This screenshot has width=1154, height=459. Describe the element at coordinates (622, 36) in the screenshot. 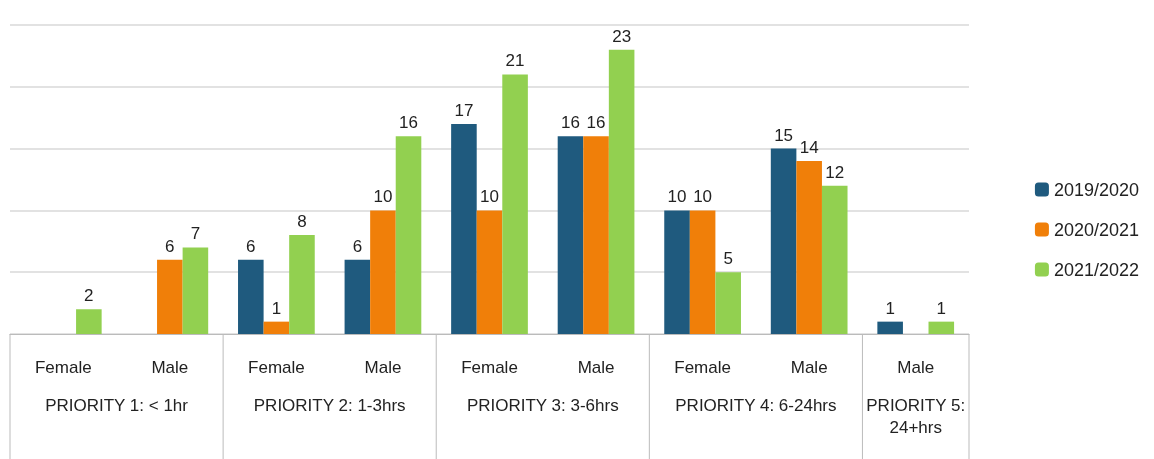

I see `data-label: 23` at that location.